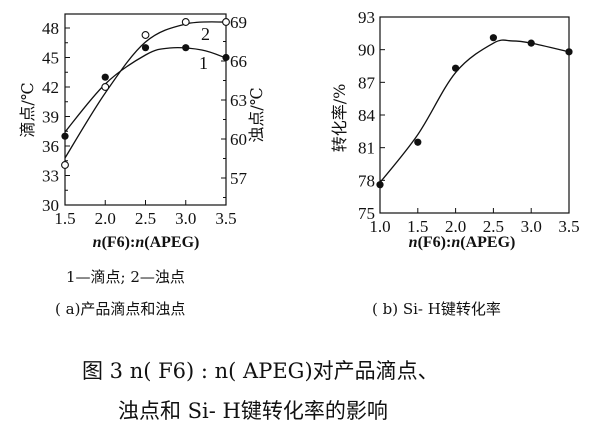  I want to click on svg-text: 69, so click(238, 22).